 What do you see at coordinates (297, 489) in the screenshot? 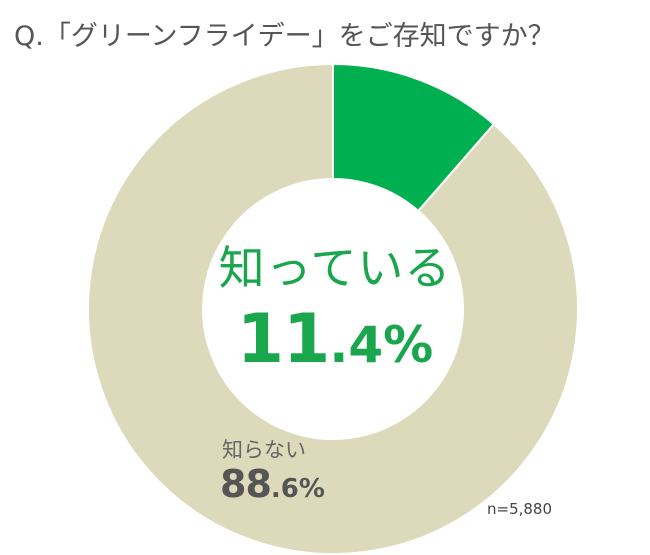
I see `unknown-value-dec: .6%` at bounding box center [297, 489].